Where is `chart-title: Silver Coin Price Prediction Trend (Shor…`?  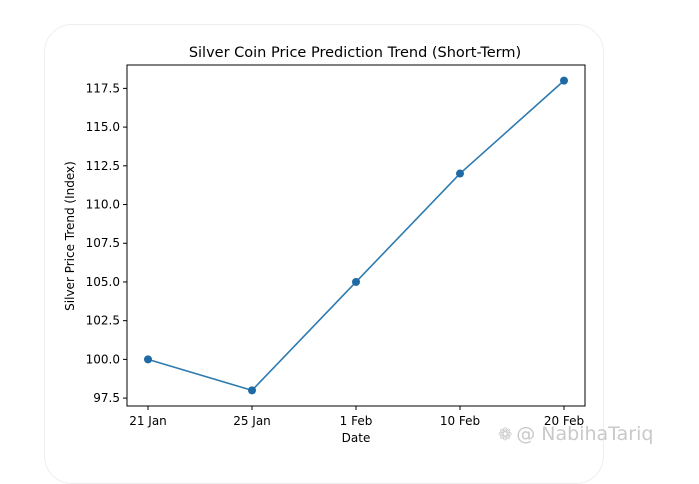
chart-title: Silver Coin Price Prediction Trend (Shor… is located at coordinates (355, 53).